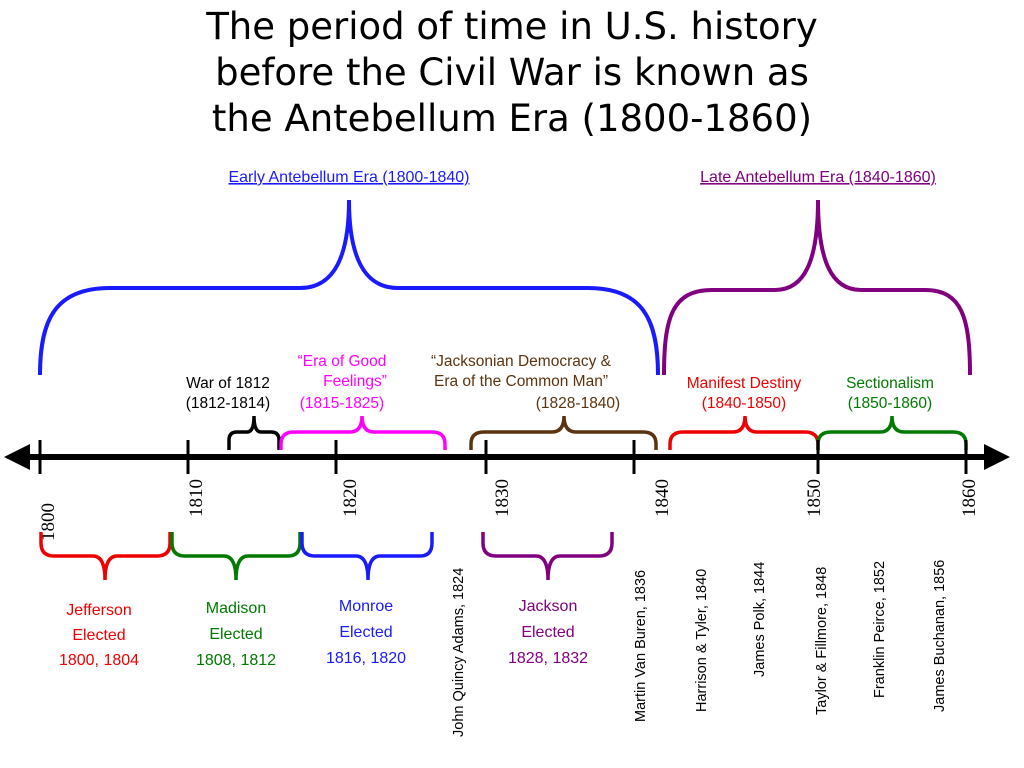  I want to click on late-era-brace, so click(817, 287).